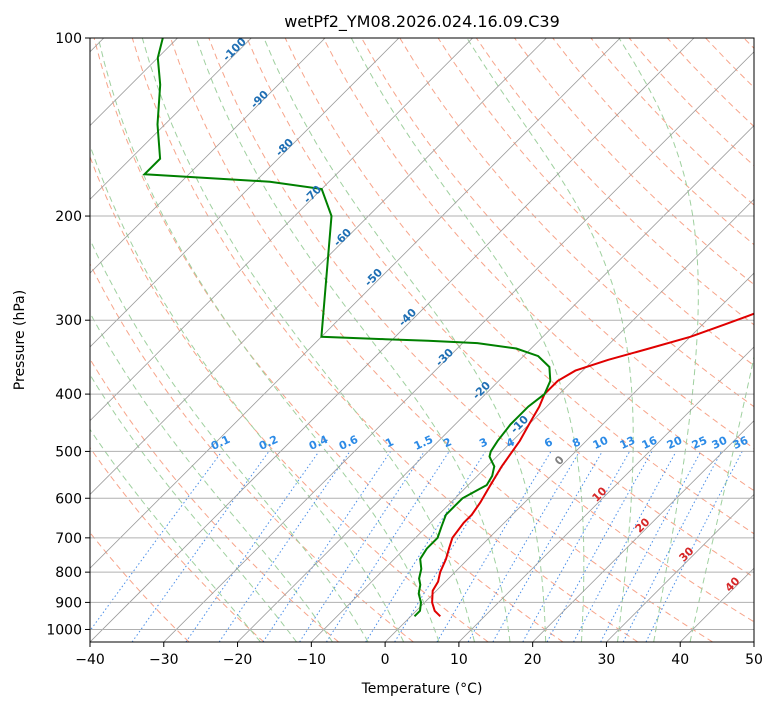  What do you see at coordinates (533, 660) in the screenshot?
I see `x-tick-label: 20` at bounding box center [533, 660].